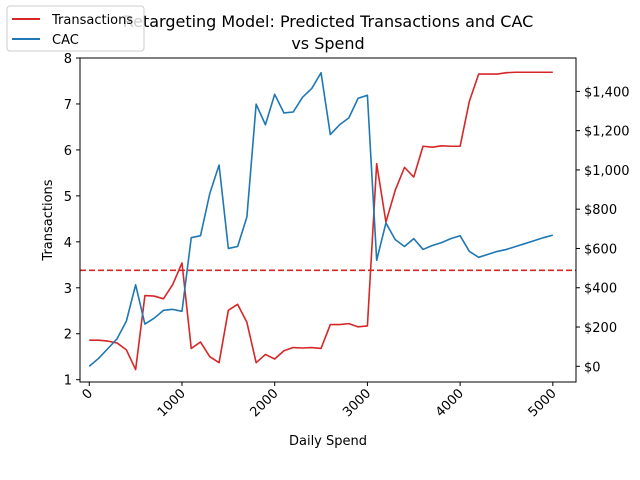 This screenshot has height=480, width=640. I want to click on legend: Transactions CAC, so click(75, 28).